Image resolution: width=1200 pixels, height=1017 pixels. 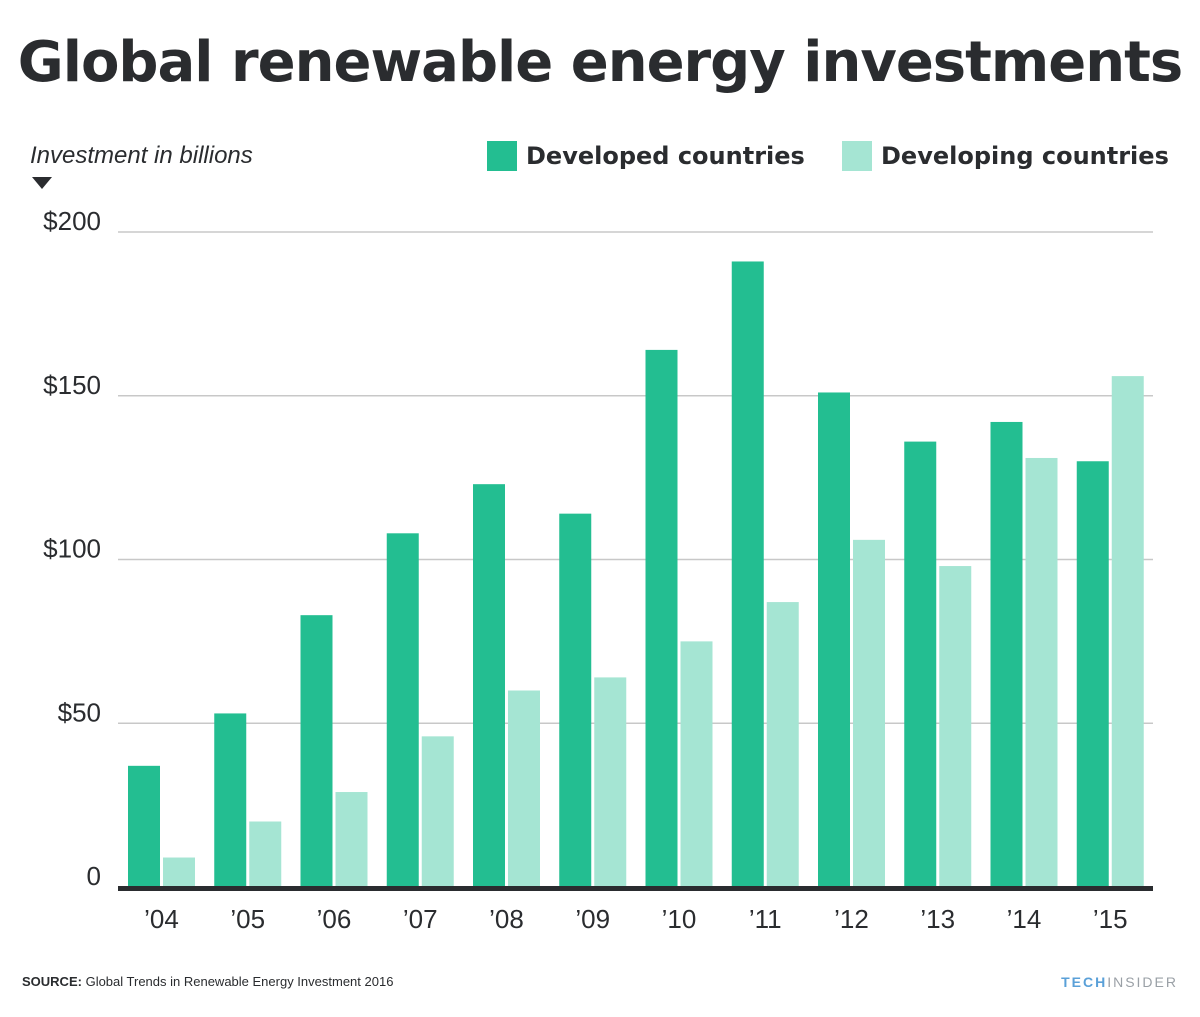 I want to click on y-tick-label: $200, so click(x=72, y=221).